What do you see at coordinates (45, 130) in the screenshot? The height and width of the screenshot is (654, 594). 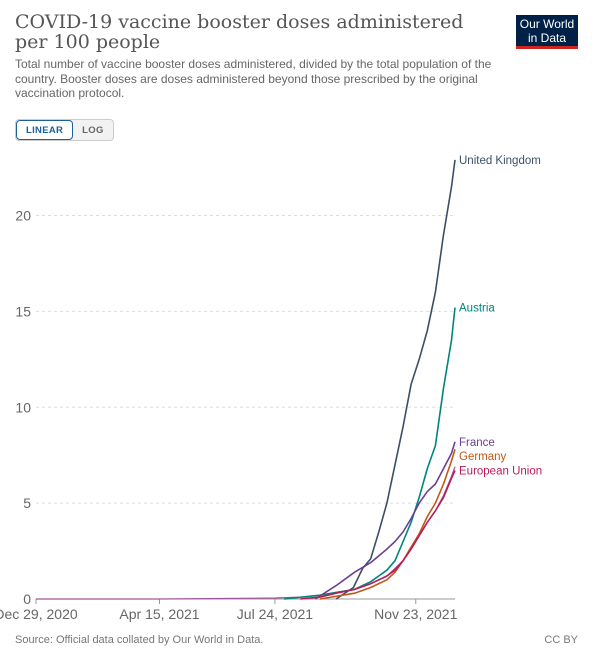 I see `linear-scale-button: LINEAR` at bounding box center [45, 130].